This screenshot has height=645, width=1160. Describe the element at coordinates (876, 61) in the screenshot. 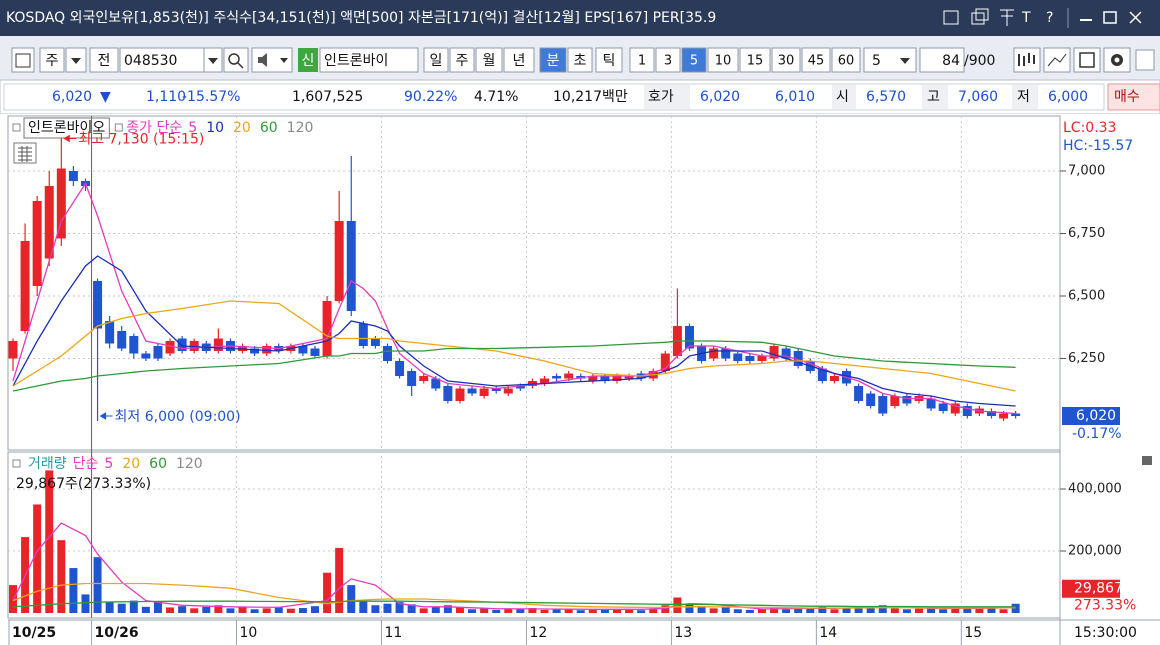

I see `interval-combo-text: 5` at that location.